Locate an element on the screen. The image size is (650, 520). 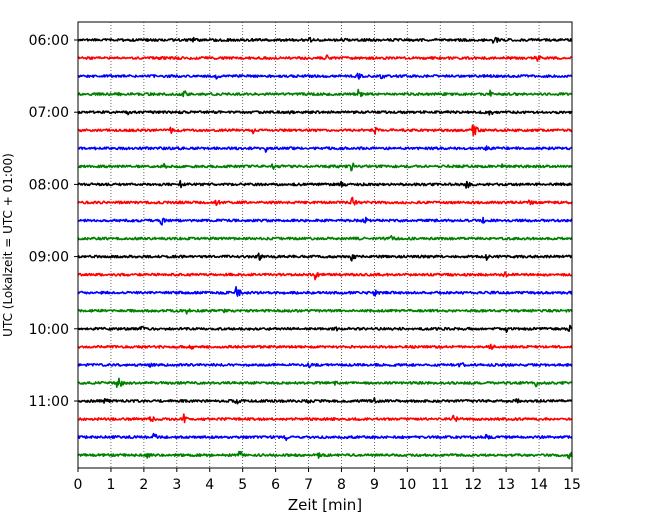
x-tick-label: 14 is located at coordinates (539, 485).